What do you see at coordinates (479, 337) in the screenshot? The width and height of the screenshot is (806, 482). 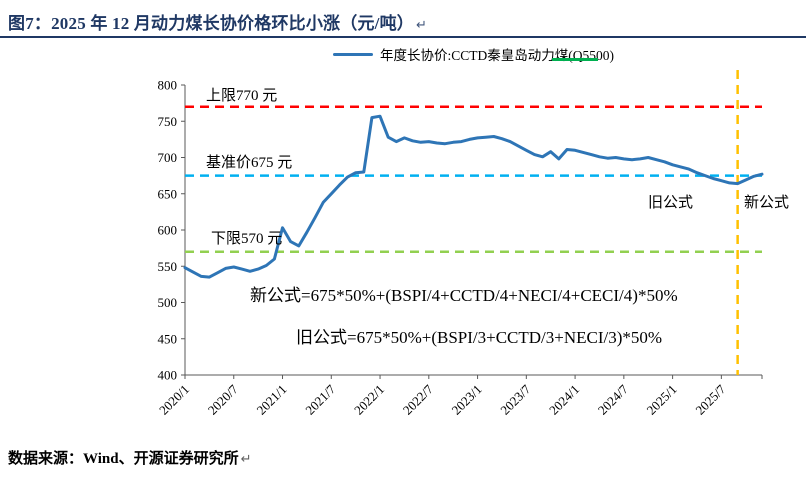 I see `old-formula-text: 旧公式=675*50%+(BSPI/3+CCTD/3+NECI/3)*50%` at bounding box center [479, 337].